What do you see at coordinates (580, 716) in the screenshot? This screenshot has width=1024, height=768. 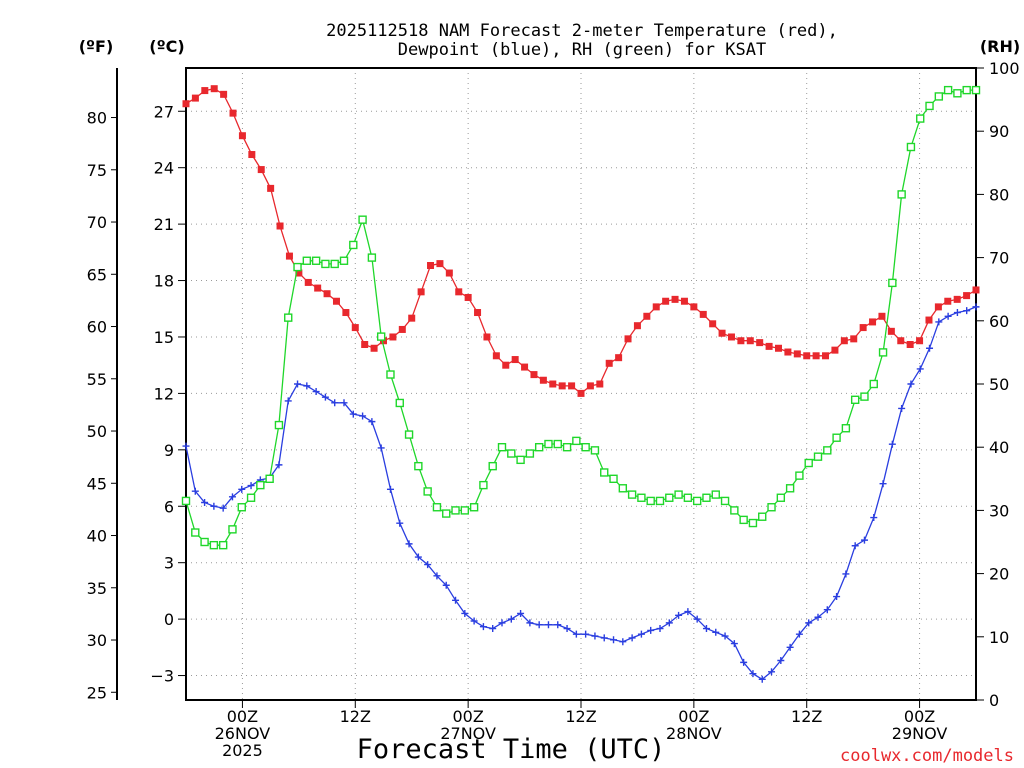 I see `x-tick-label: 12Z` at bounding box center [580, 716].